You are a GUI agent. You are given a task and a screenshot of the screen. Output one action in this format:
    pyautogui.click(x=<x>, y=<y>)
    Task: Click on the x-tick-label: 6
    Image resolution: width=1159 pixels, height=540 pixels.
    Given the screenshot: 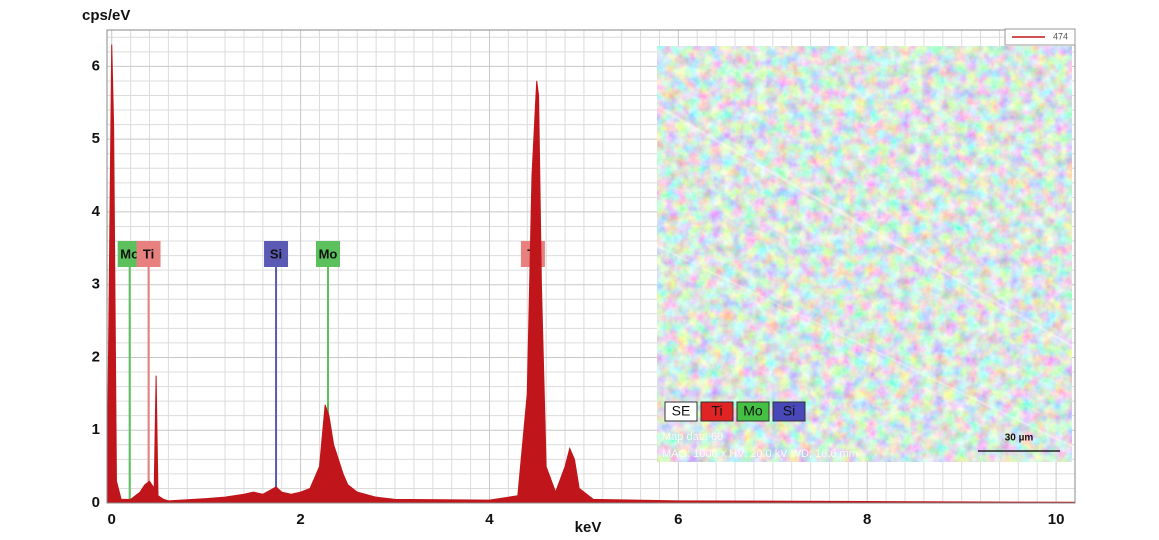 What is the action you would take?
    pyautogui.click(x=678, y=519)
    